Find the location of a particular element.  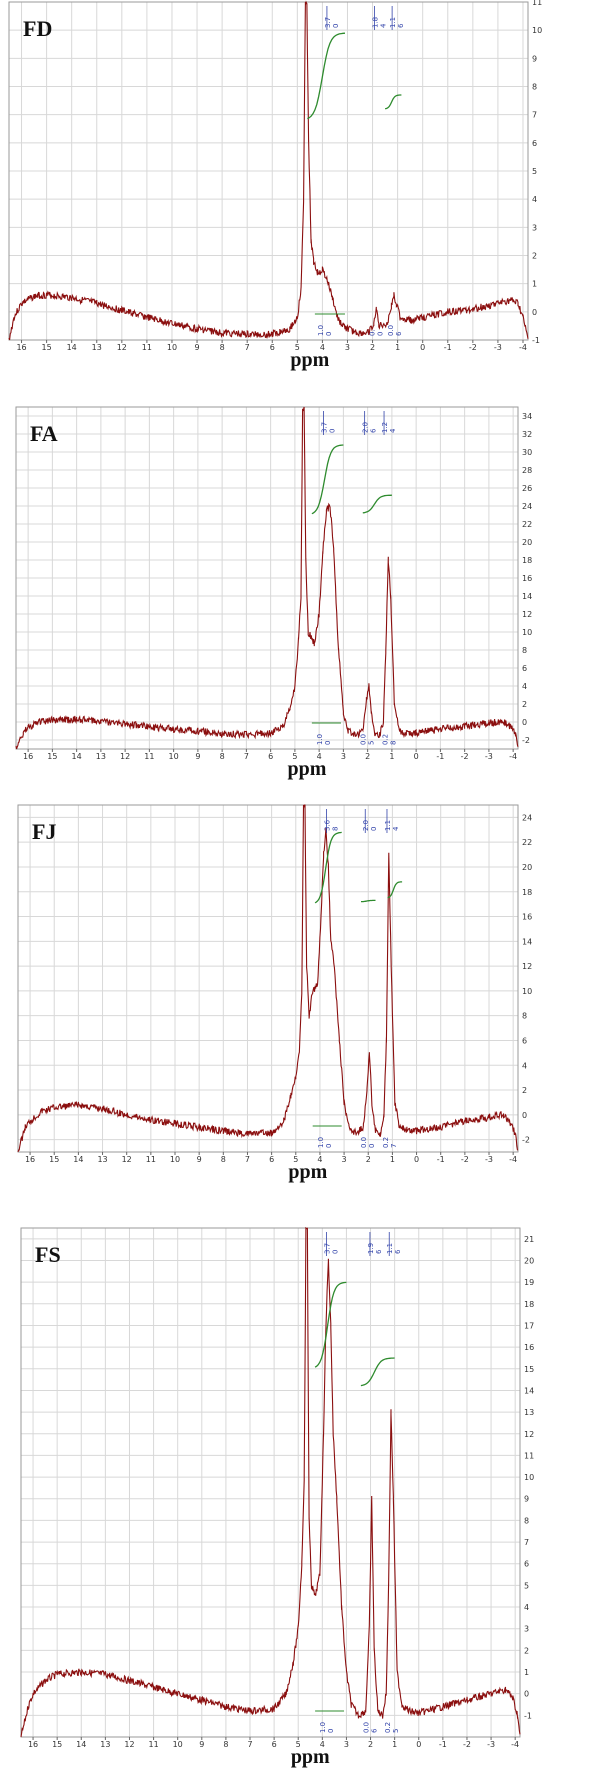

chart-fj-integral-value: 0.0 0 is located at coordinates (368, 1142).